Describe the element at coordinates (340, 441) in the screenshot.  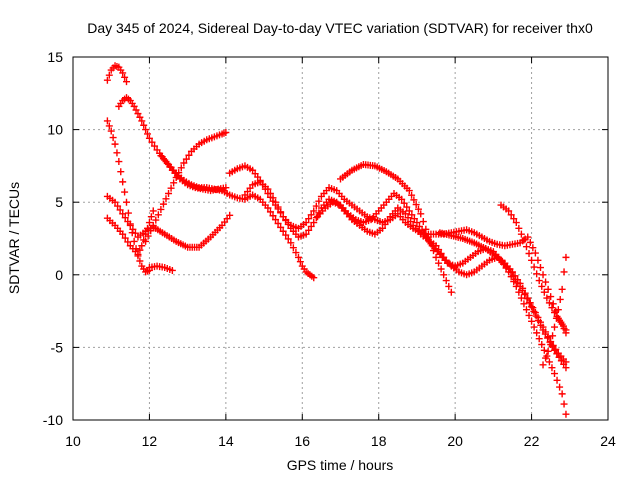
I see `x-tick-labels: 10 12 14 16 18 20 22 24` at that location.